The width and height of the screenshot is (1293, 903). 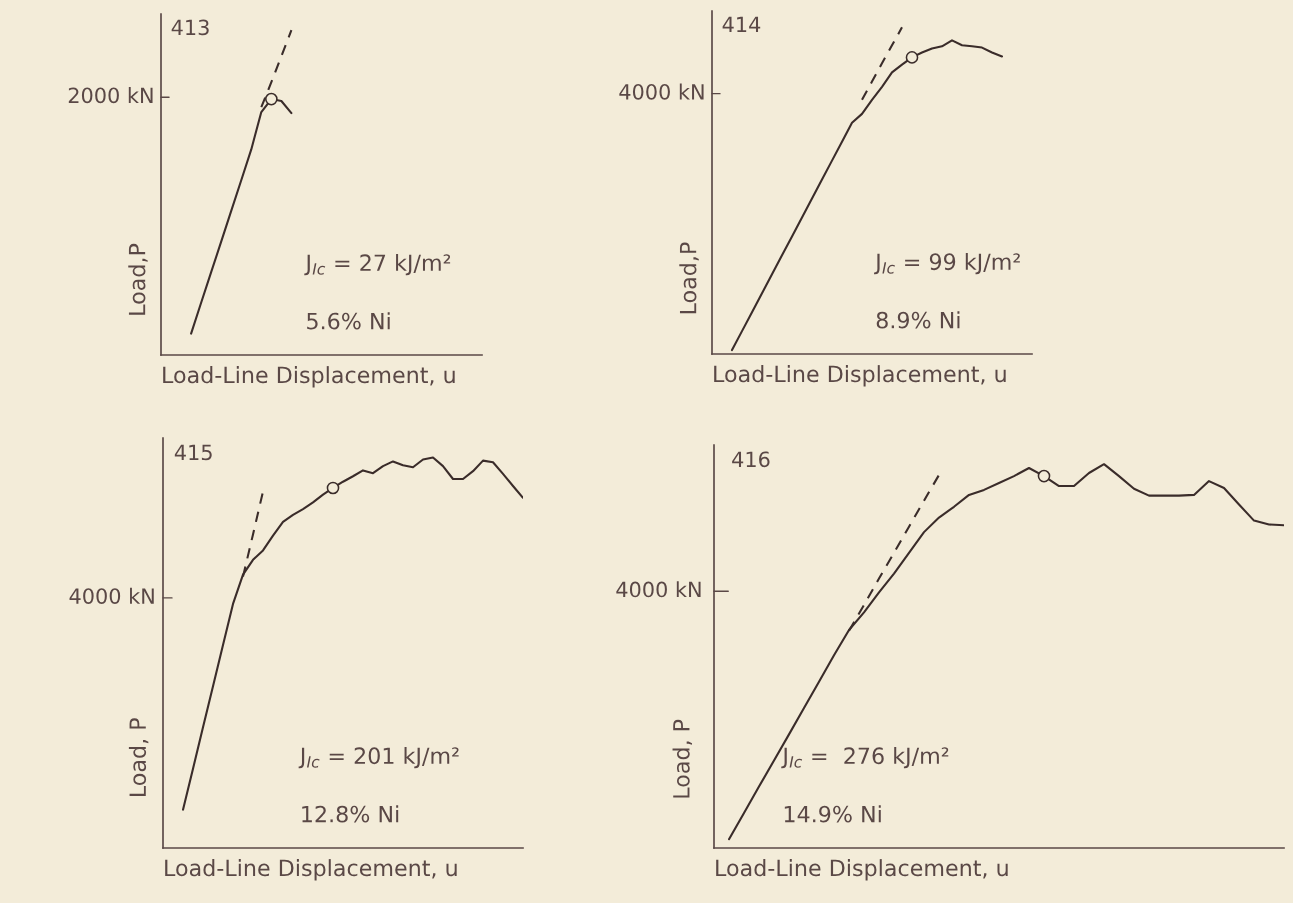 I want to click on chart-title: 413, so click(x=190, y=27).